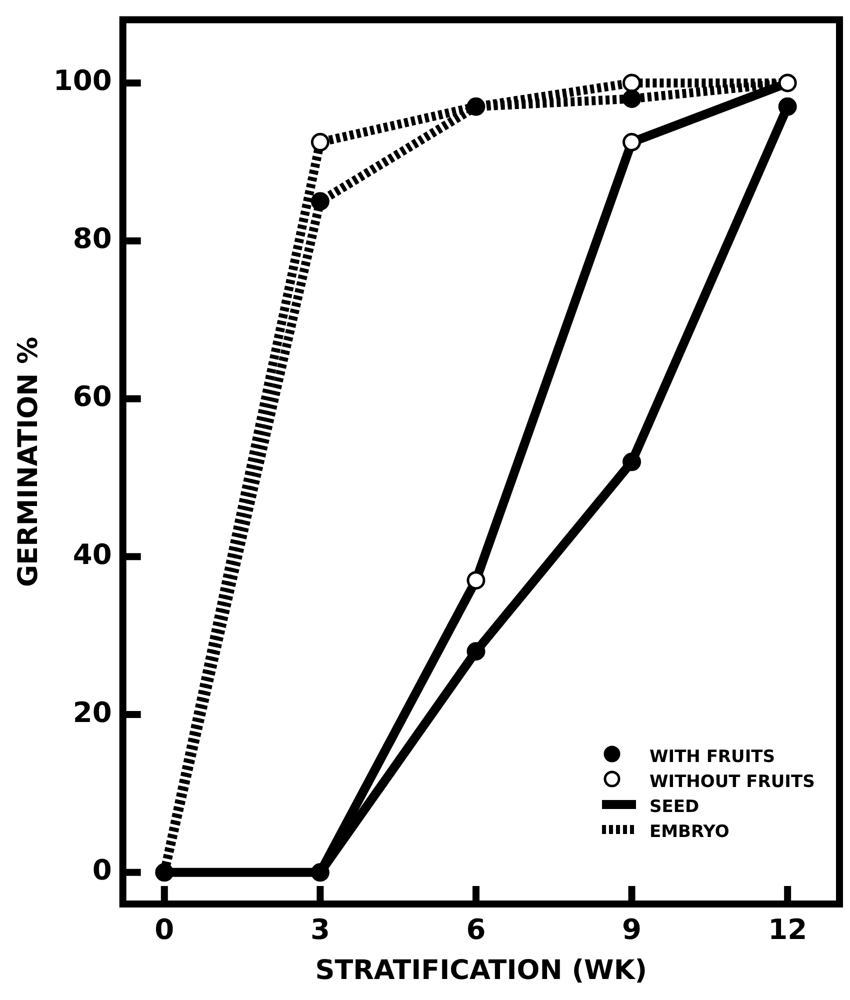 Image resolution: width=850 pixels, height=1000 pixels. Describe the element at coordinates (675, 806) in the screenshot. I see `legend-label: SEED` at that location.